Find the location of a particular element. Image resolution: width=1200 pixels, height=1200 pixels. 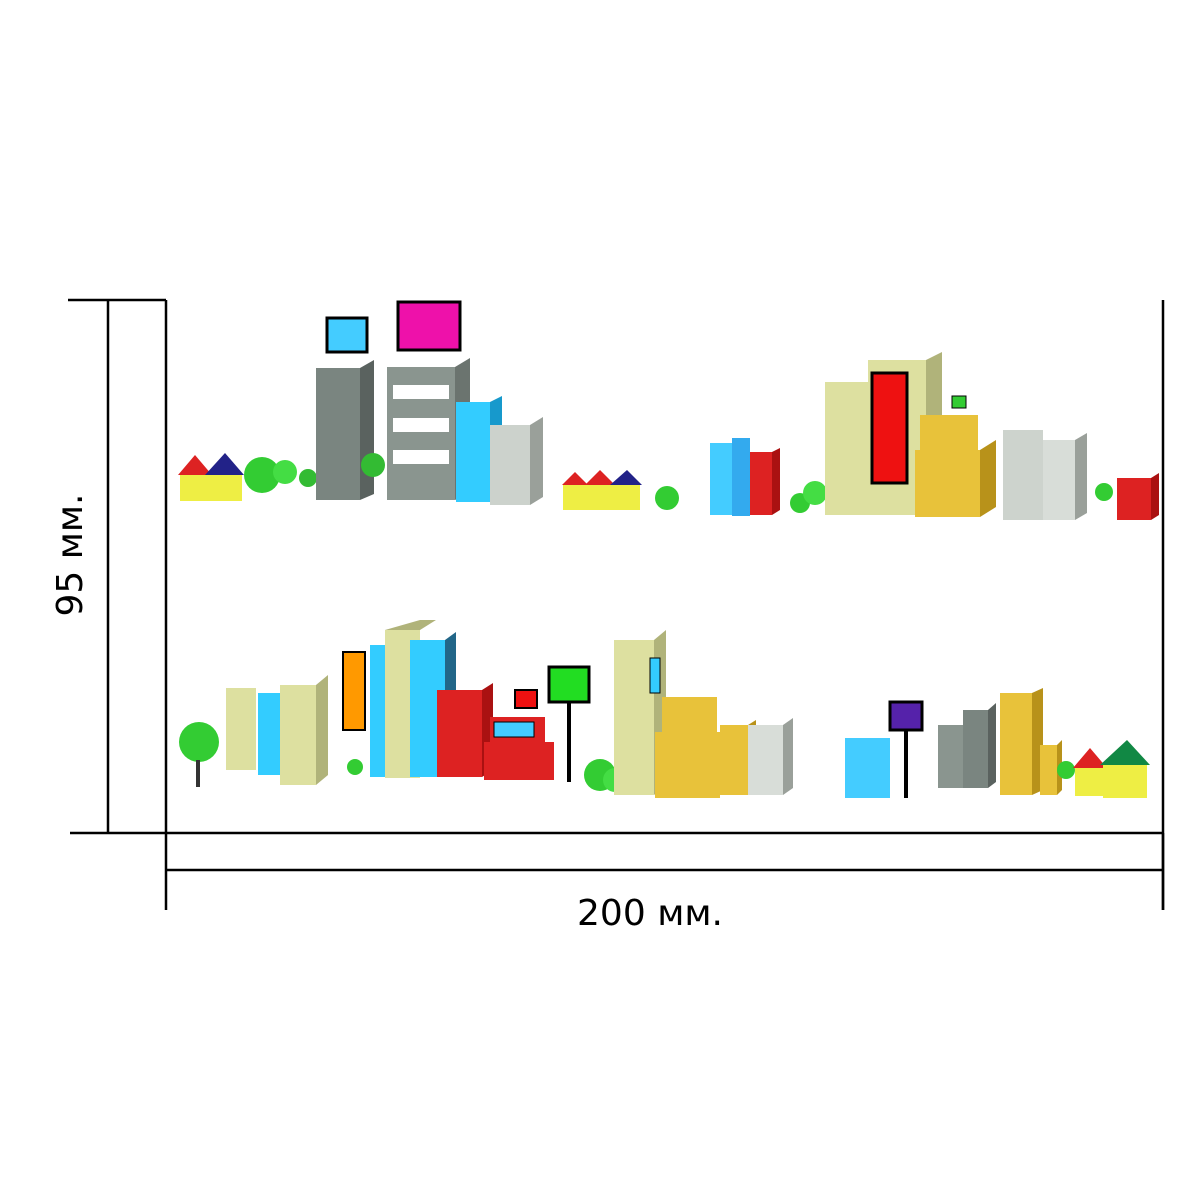

city-bottom-row is located at coordinates (664, 709).